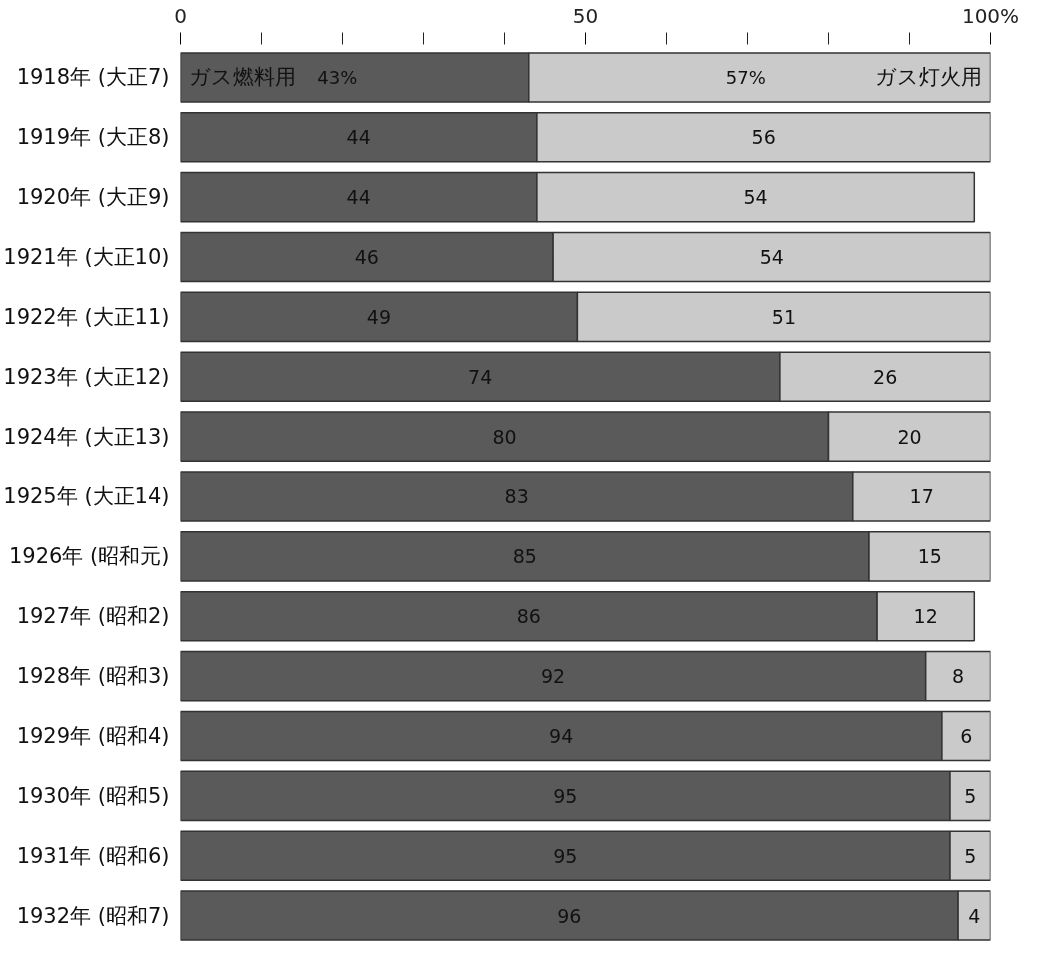 The image size is (1045, 976). Describe the element at coordinates (89, 556) in the screenshot. I see `y-tick-label: 1926年 (昭和元)` at that location.